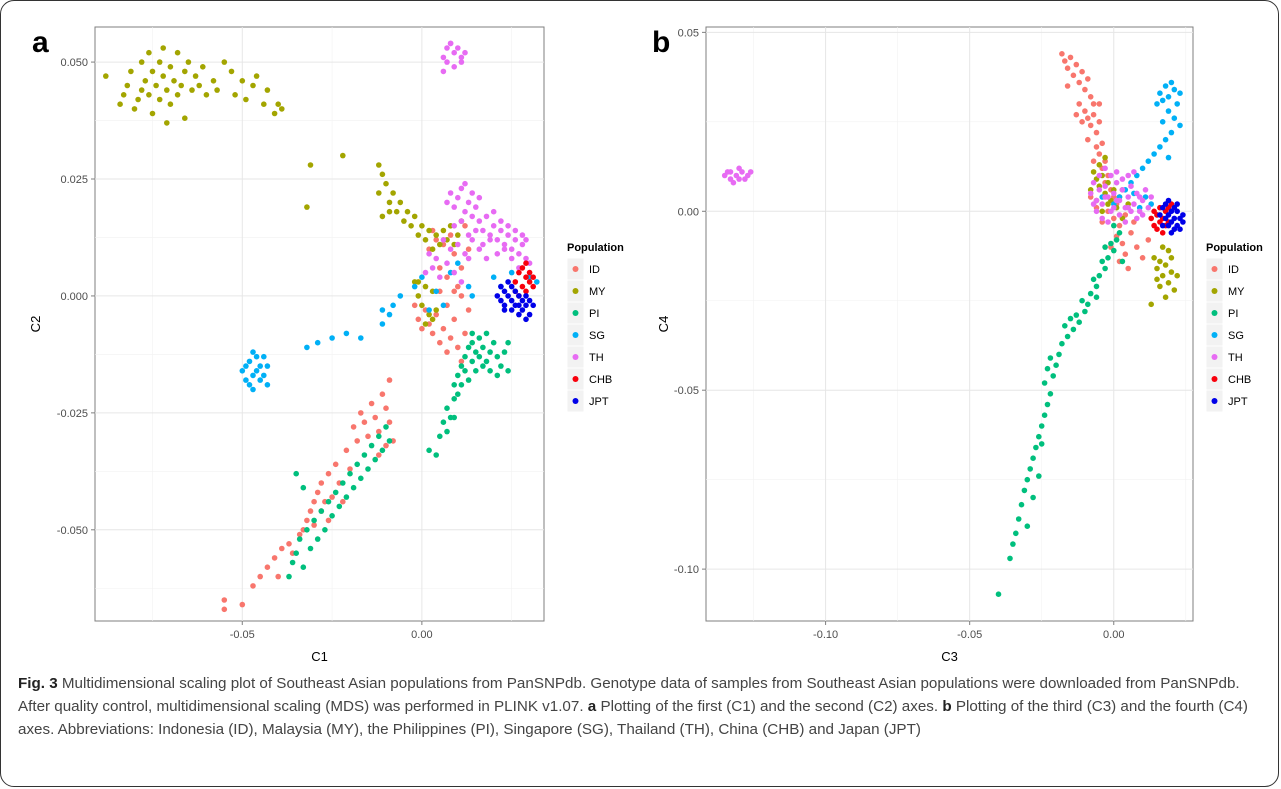  I want to click on series-CHB, so click(524, 279).